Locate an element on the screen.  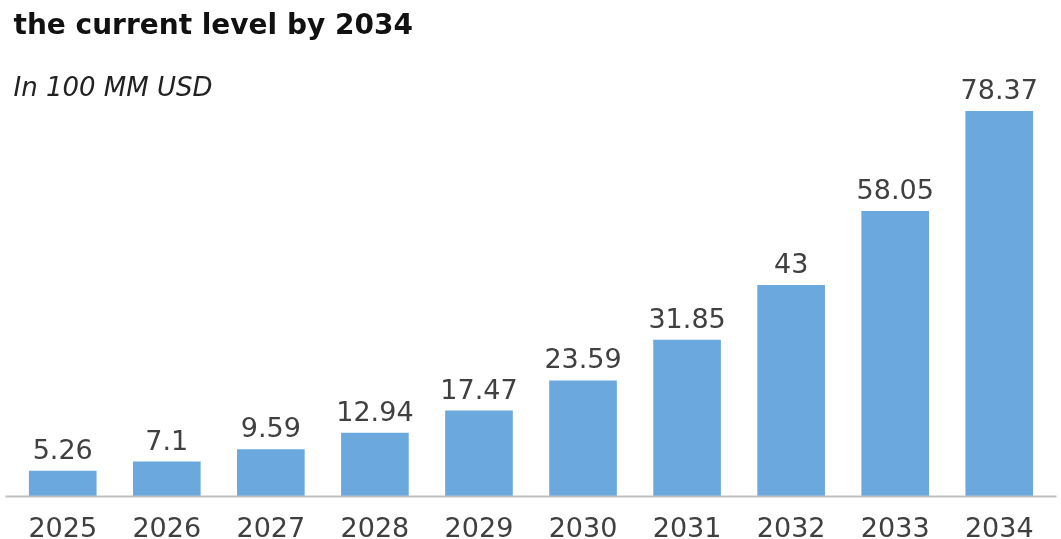
x-tick-label: 2026 is located at coordinates (167, 525).